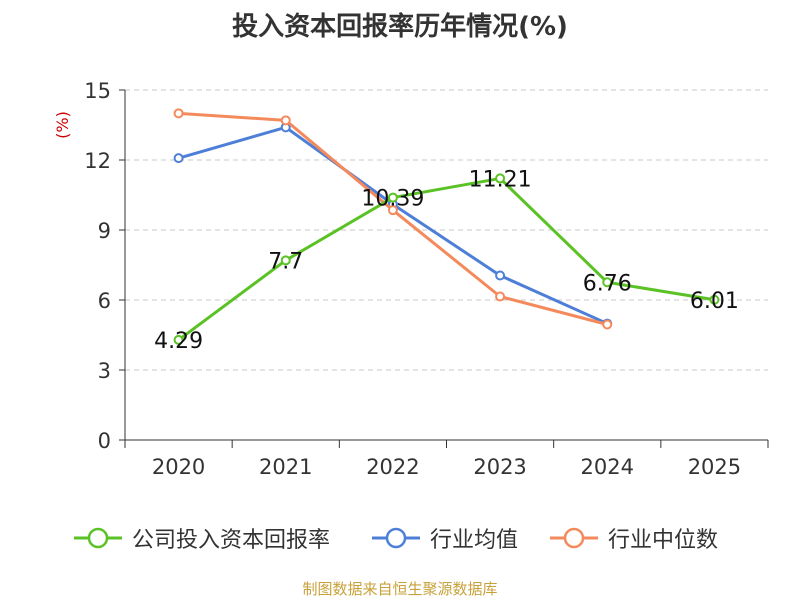 Image resolution: width=800 pixels, height=600 pixels. Describe the element at coordinates (104, 441) in the screenshot. I see `y-tick-label: 0` at that location.